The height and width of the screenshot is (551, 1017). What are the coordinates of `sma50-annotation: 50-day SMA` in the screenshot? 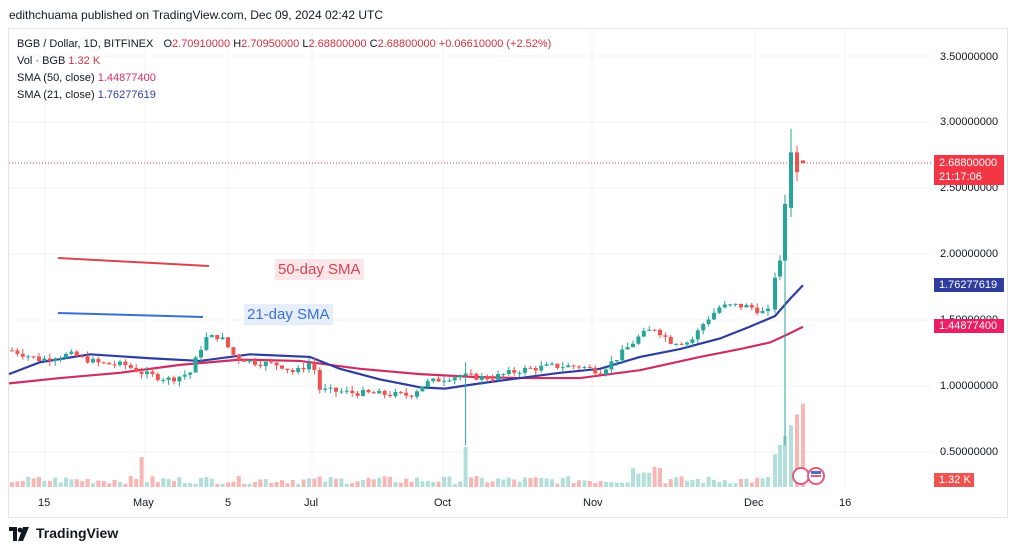 It's located at (319, 269).